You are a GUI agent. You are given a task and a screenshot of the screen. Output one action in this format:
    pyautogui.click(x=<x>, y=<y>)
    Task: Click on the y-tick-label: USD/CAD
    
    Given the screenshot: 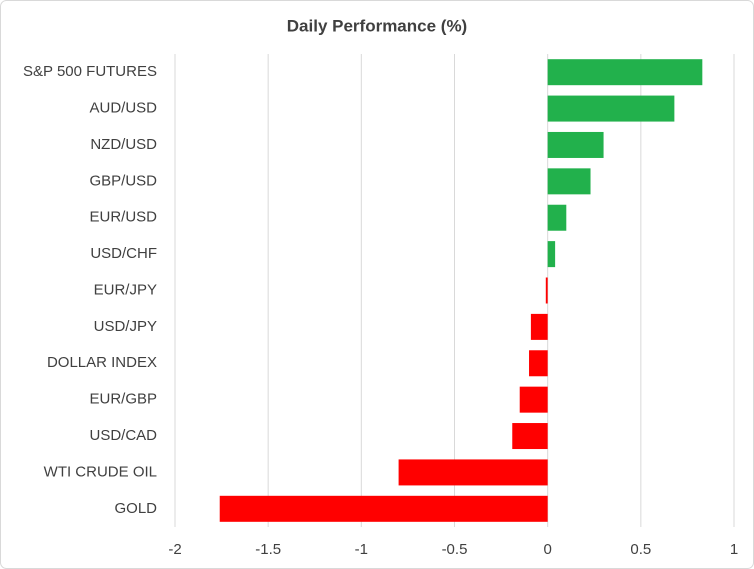 What is the action you would take?
    pyautogui.click(x=123, y=435)
    